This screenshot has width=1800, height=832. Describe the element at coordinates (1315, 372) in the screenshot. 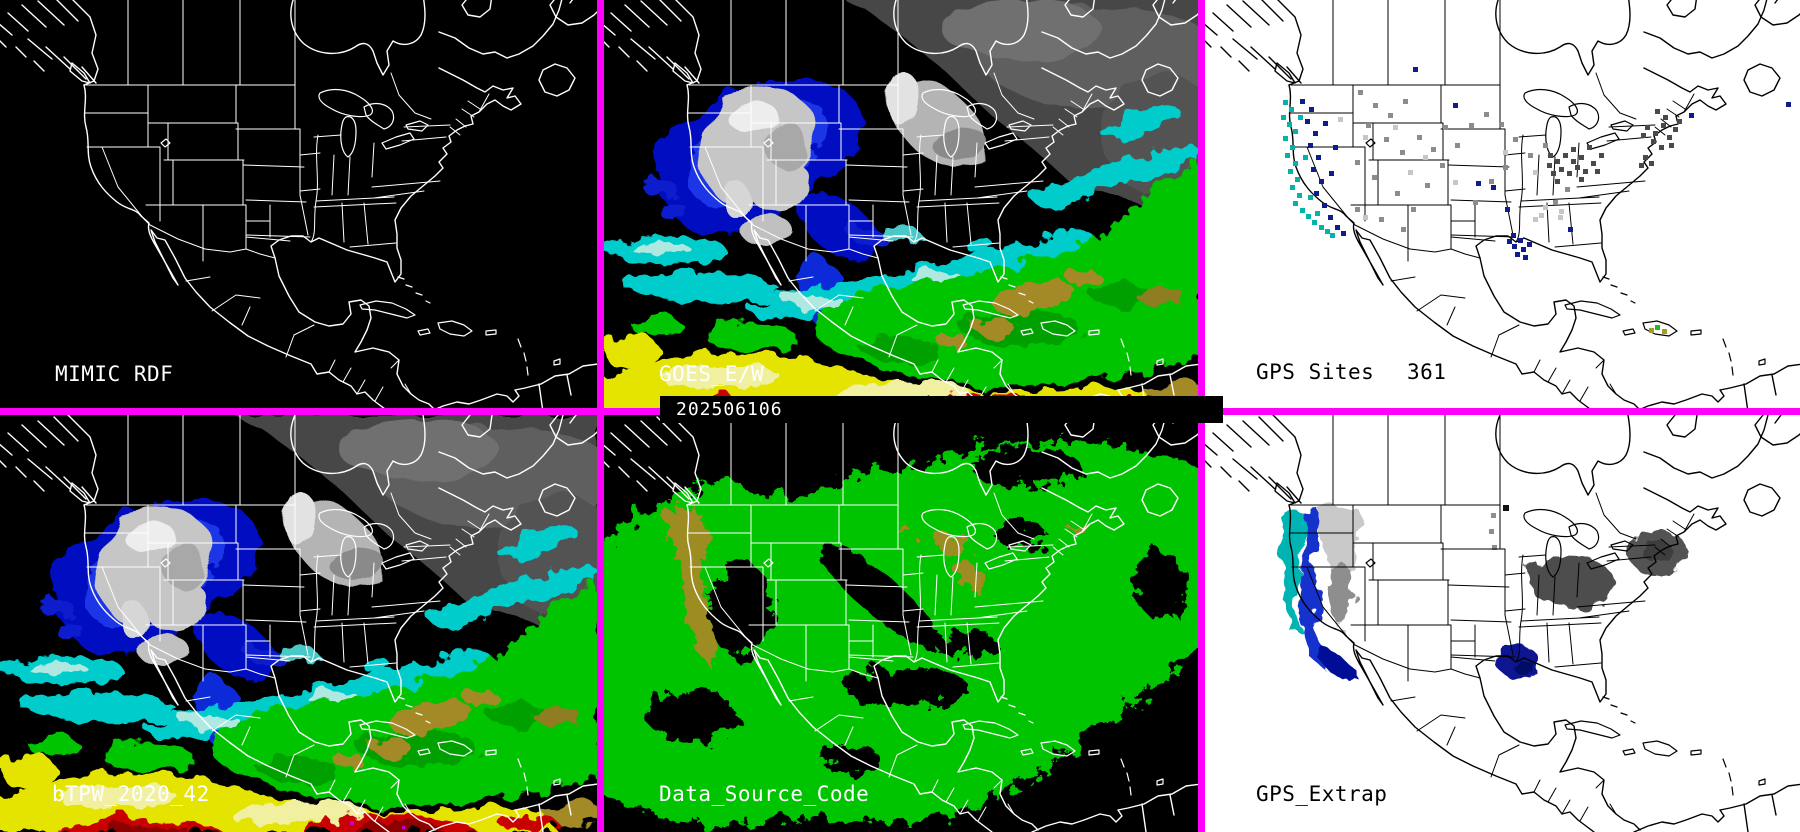

I see `label-gps-sites: GPS Sites` at that location.